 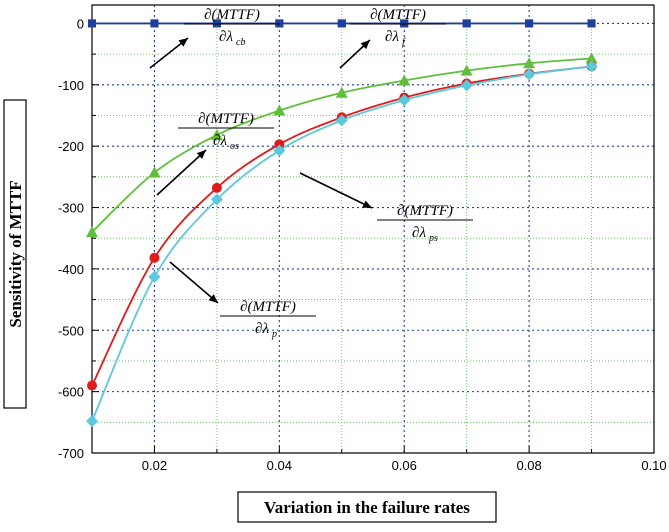 What do you see at coordinates (234, 146) in the screenshot?
I see `annotation-subscript: os` at bounding box center [234, 146].